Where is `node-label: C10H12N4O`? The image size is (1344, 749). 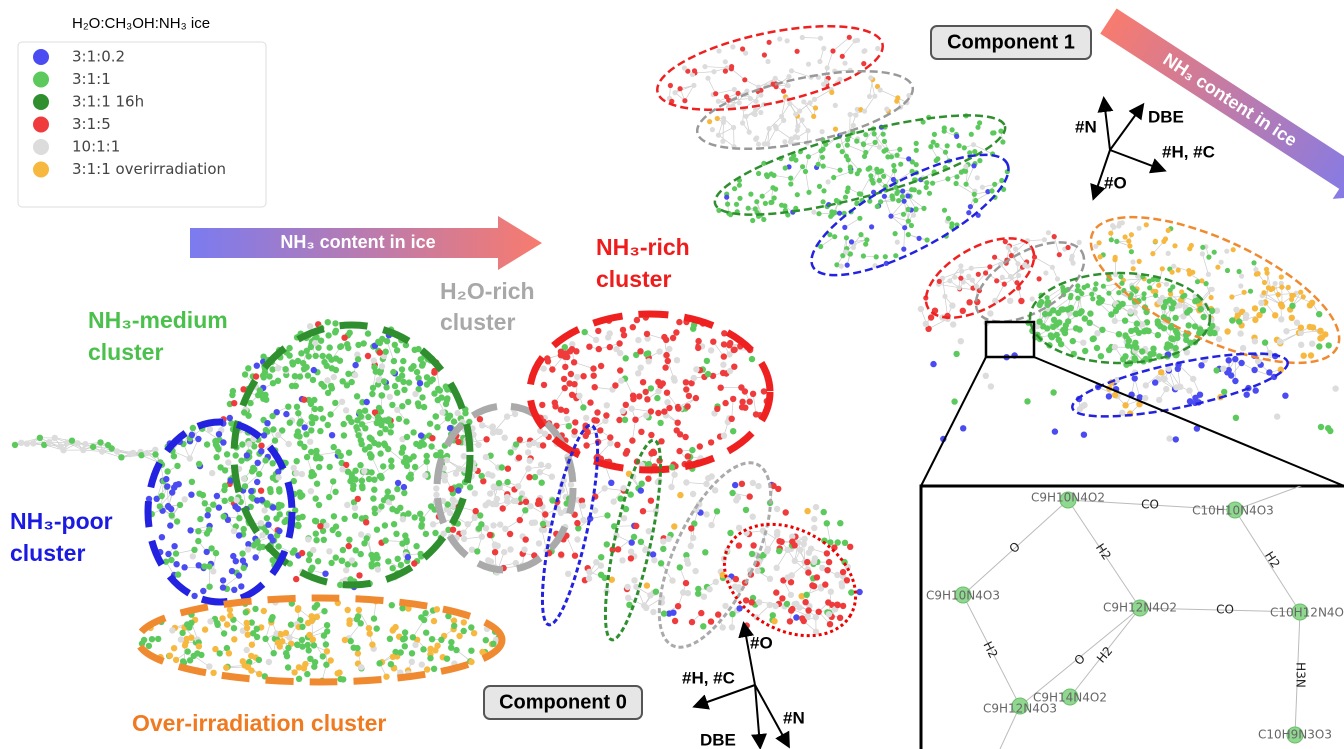 node-label: C10H12N4O is located at coordinates (1307, 613).